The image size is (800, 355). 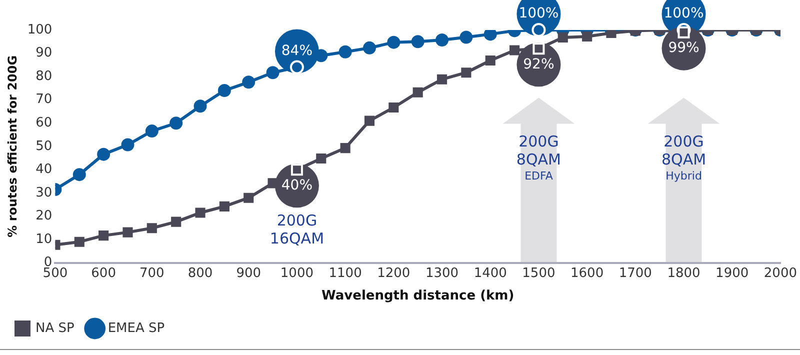 What do you see at coordinates (684, 48) in the screenshot?
I see `annotation: 99%` at bounding box center [684, 48].